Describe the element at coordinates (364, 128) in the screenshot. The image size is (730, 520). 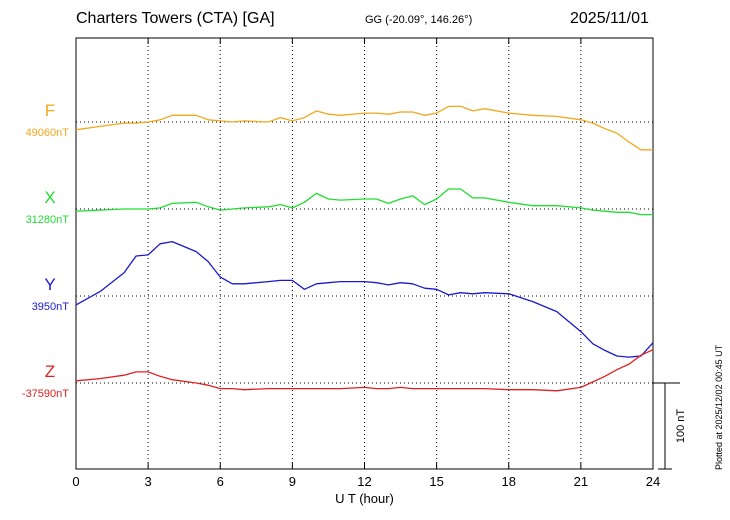
I see `series-line-f` at that location.